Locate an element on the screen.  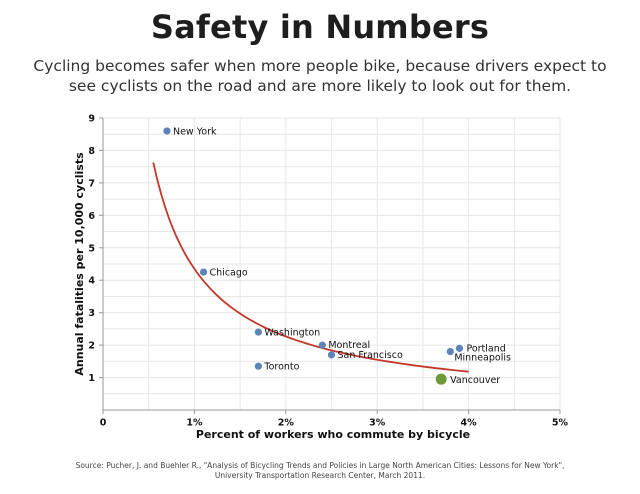
y-tick-label: 1 is located at coordinates (91, 378).